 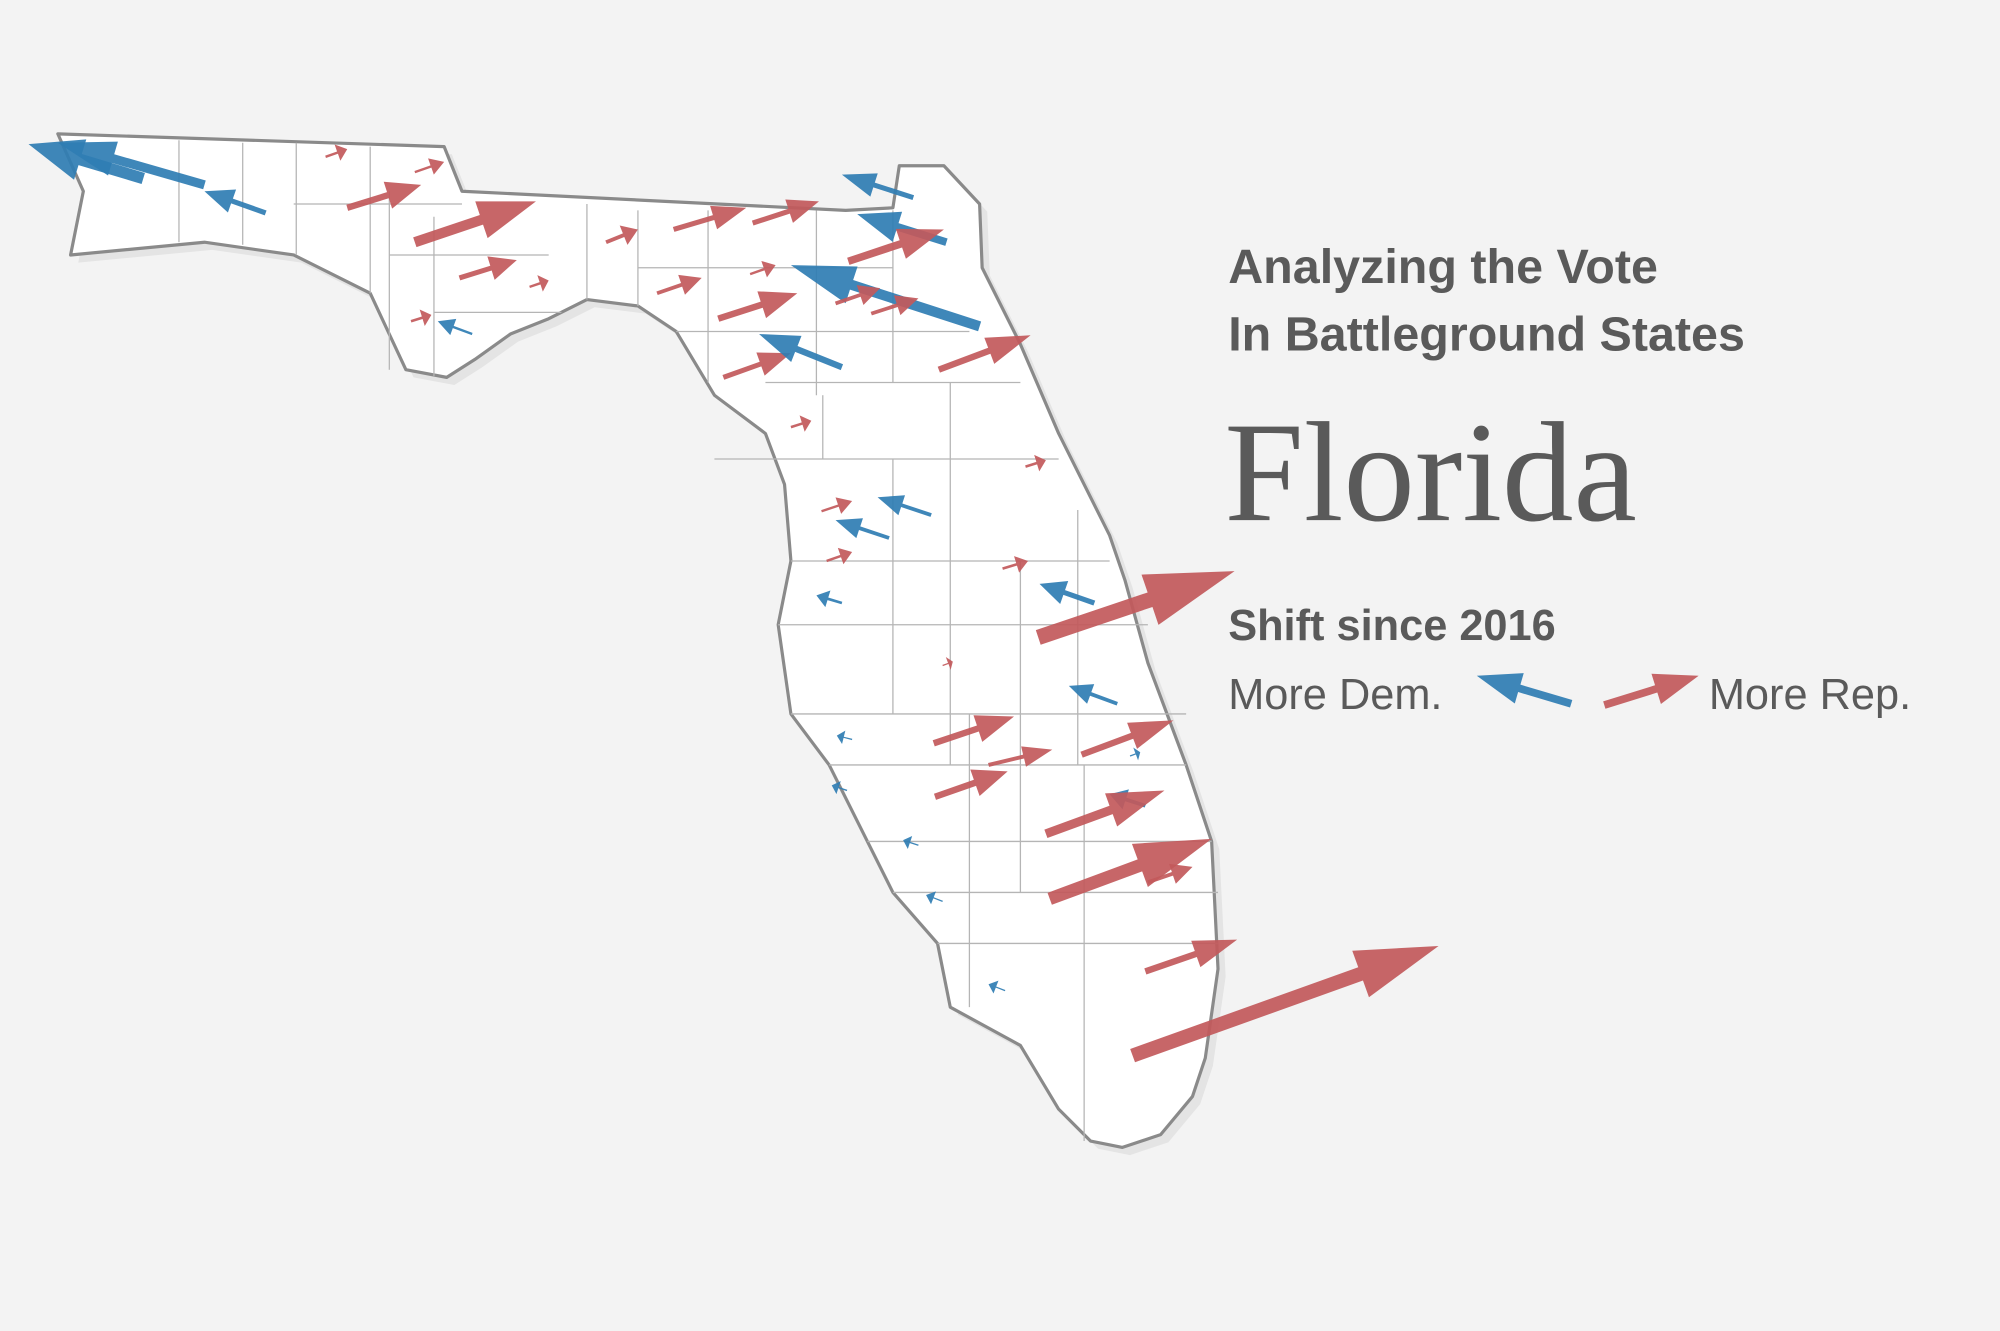 What do you see at coordinates (1392, 626) in the screenshot?
I see `legend-title: Shift since 2016` at bounding box center [1392, 626].